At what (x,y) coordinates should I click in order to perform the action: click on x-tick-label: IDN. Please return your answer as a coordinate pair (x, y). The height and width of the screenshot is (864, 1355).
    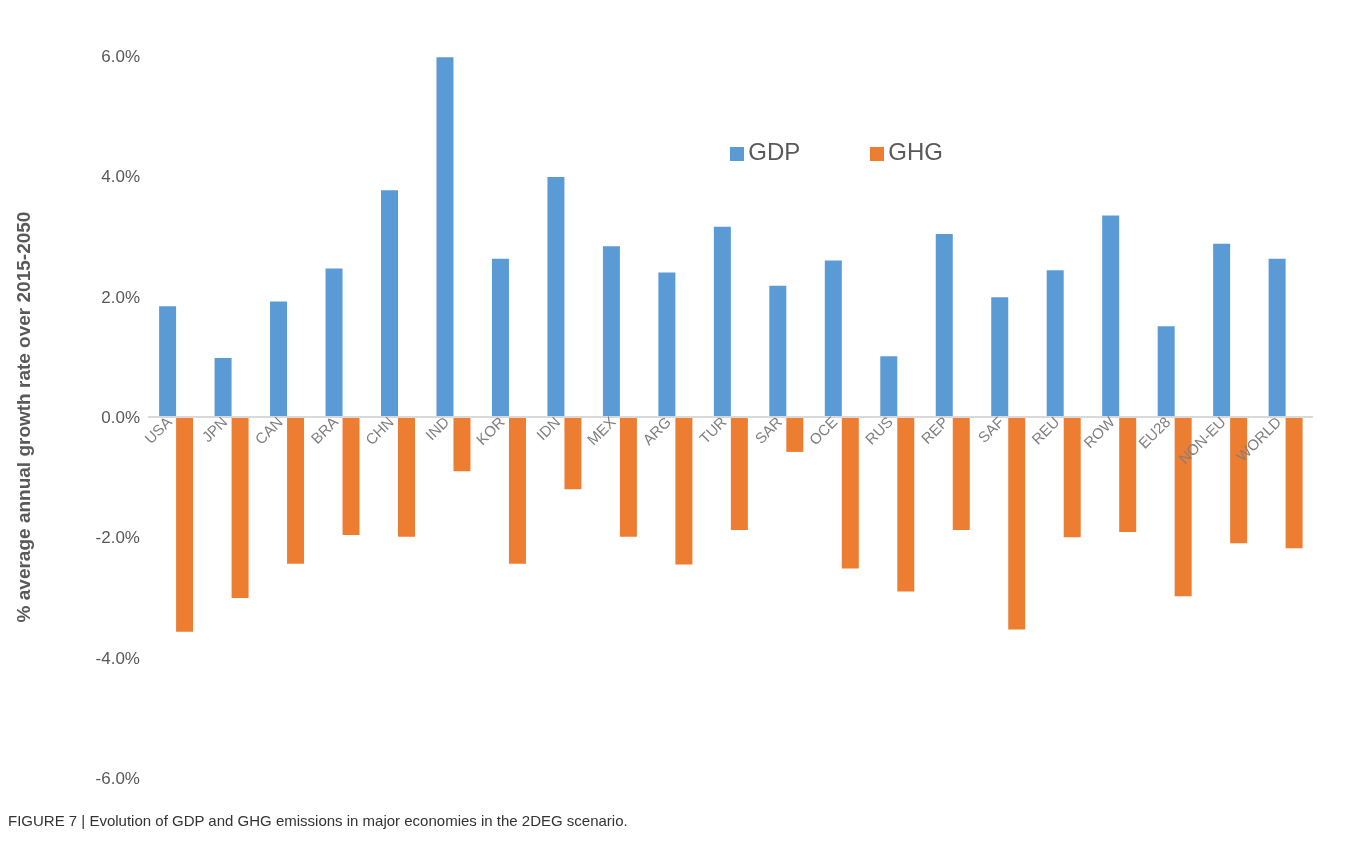
    Looking at the image, I should click on (548, 428).